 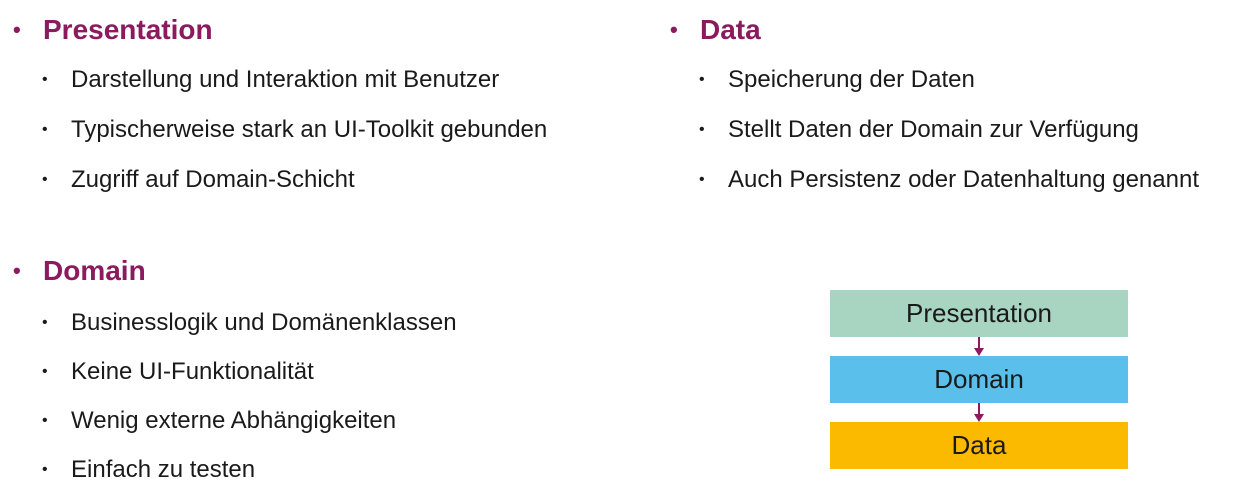 What do you see at coordinates (192, 371) in the screenshot?
I see `list-item-text: Keine UI-Funktionalität` at bounding box center [192, 371].